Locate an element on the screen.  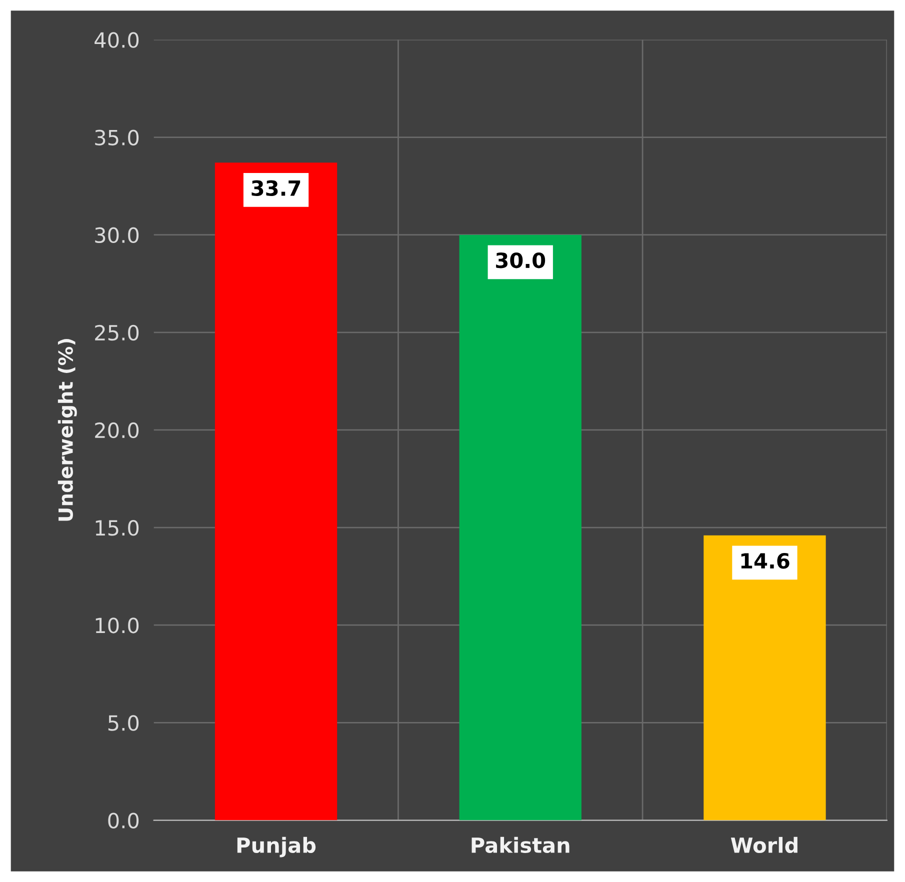
y-tick-label: 15.0 is located at coordinates (117, 528).